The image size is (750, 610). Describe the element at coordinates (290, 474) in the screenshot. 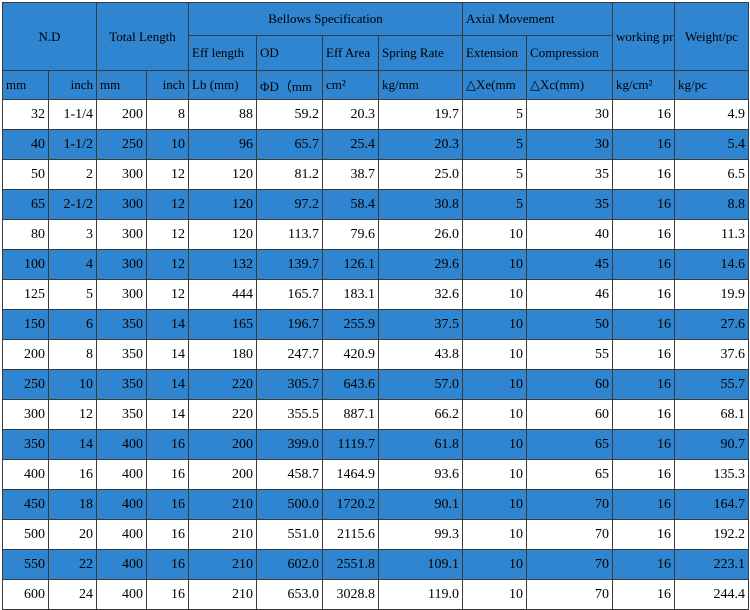

I see `cell-od: 458.7` at that location.